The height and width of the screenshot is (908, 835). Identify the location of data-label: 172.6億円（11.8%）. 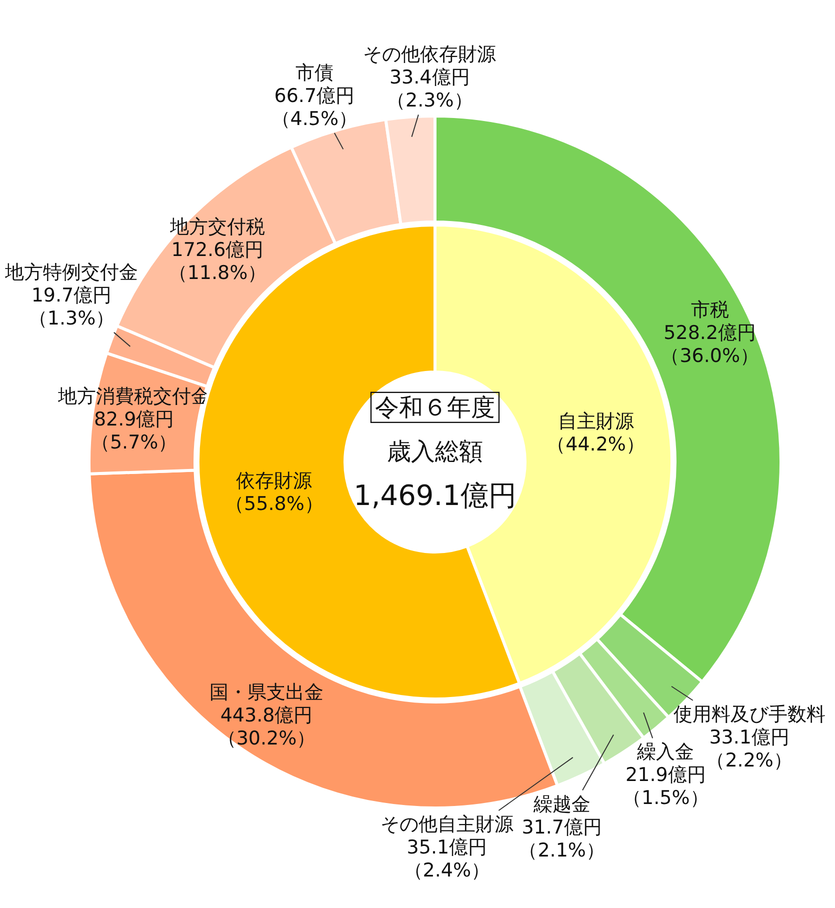
(217, 261).